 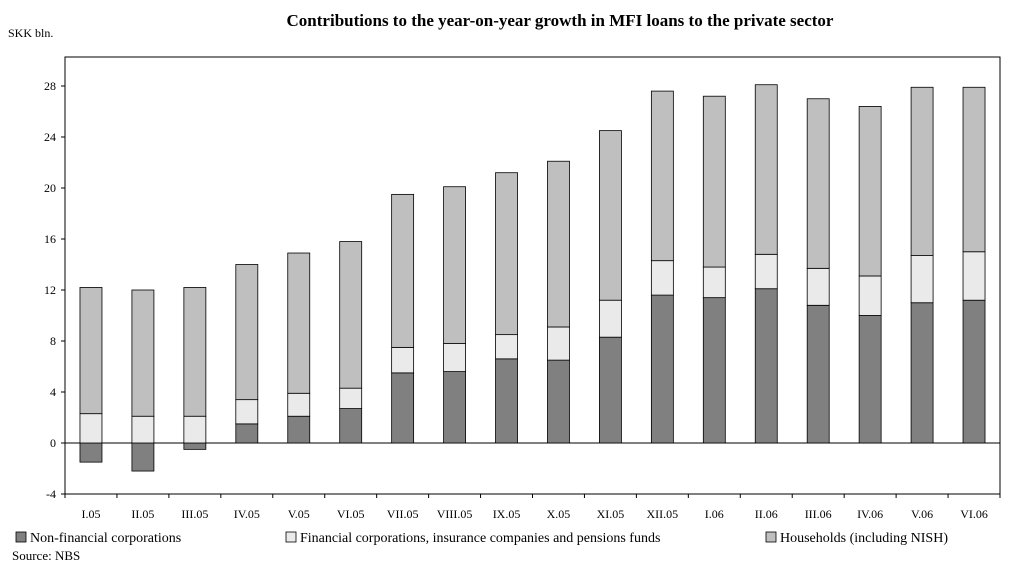 I want to click on y-tick-label: 28, so click(x=50, y=86).